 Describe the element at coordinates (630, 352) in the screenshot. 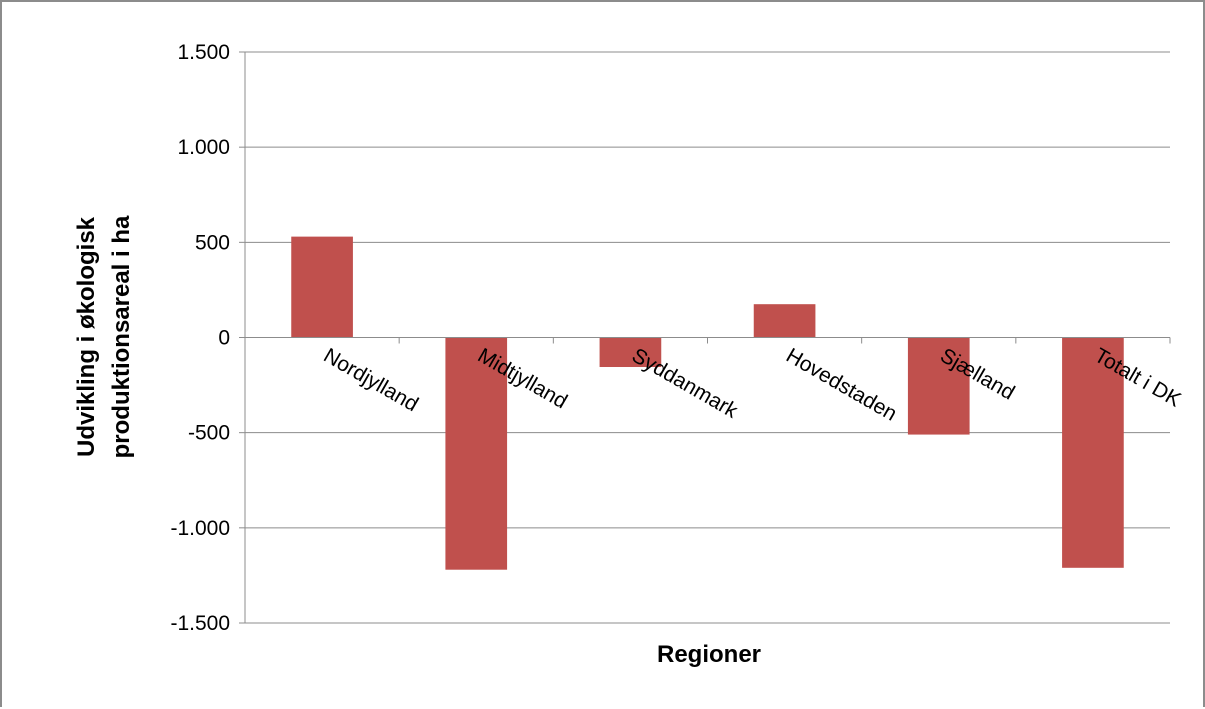

I see `bar-syddanmark` at that location.